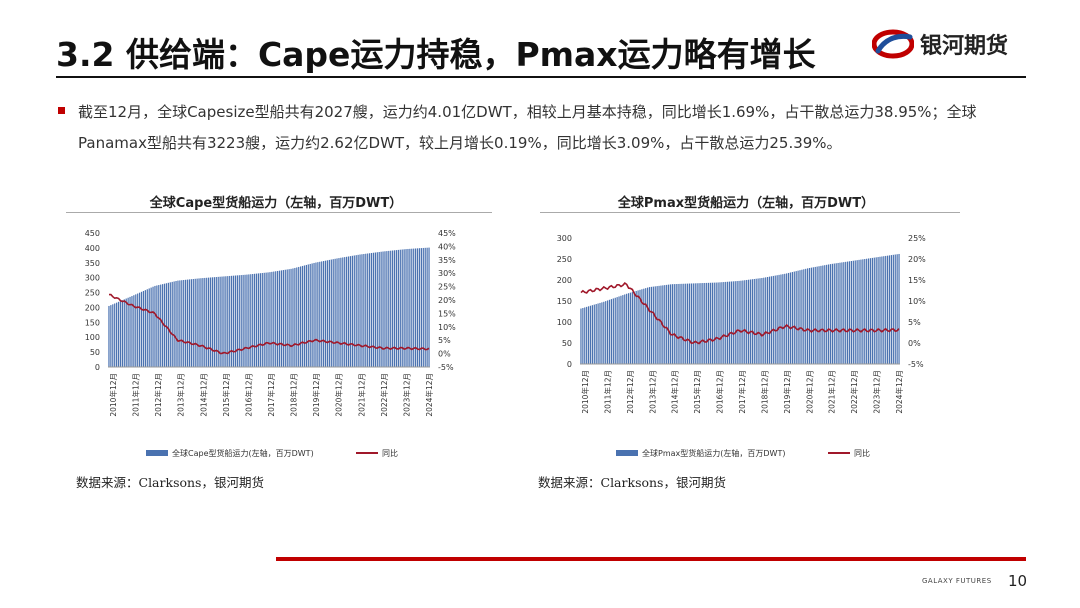 This screenshot has height=608, width=1080. What do you see at coordinates (713, 453) in the screenshot?
I see `pmax-legend-bar-label: 全球Pmax型货船运力(左轴，百万DWT)` at bounding box center [713, 453].